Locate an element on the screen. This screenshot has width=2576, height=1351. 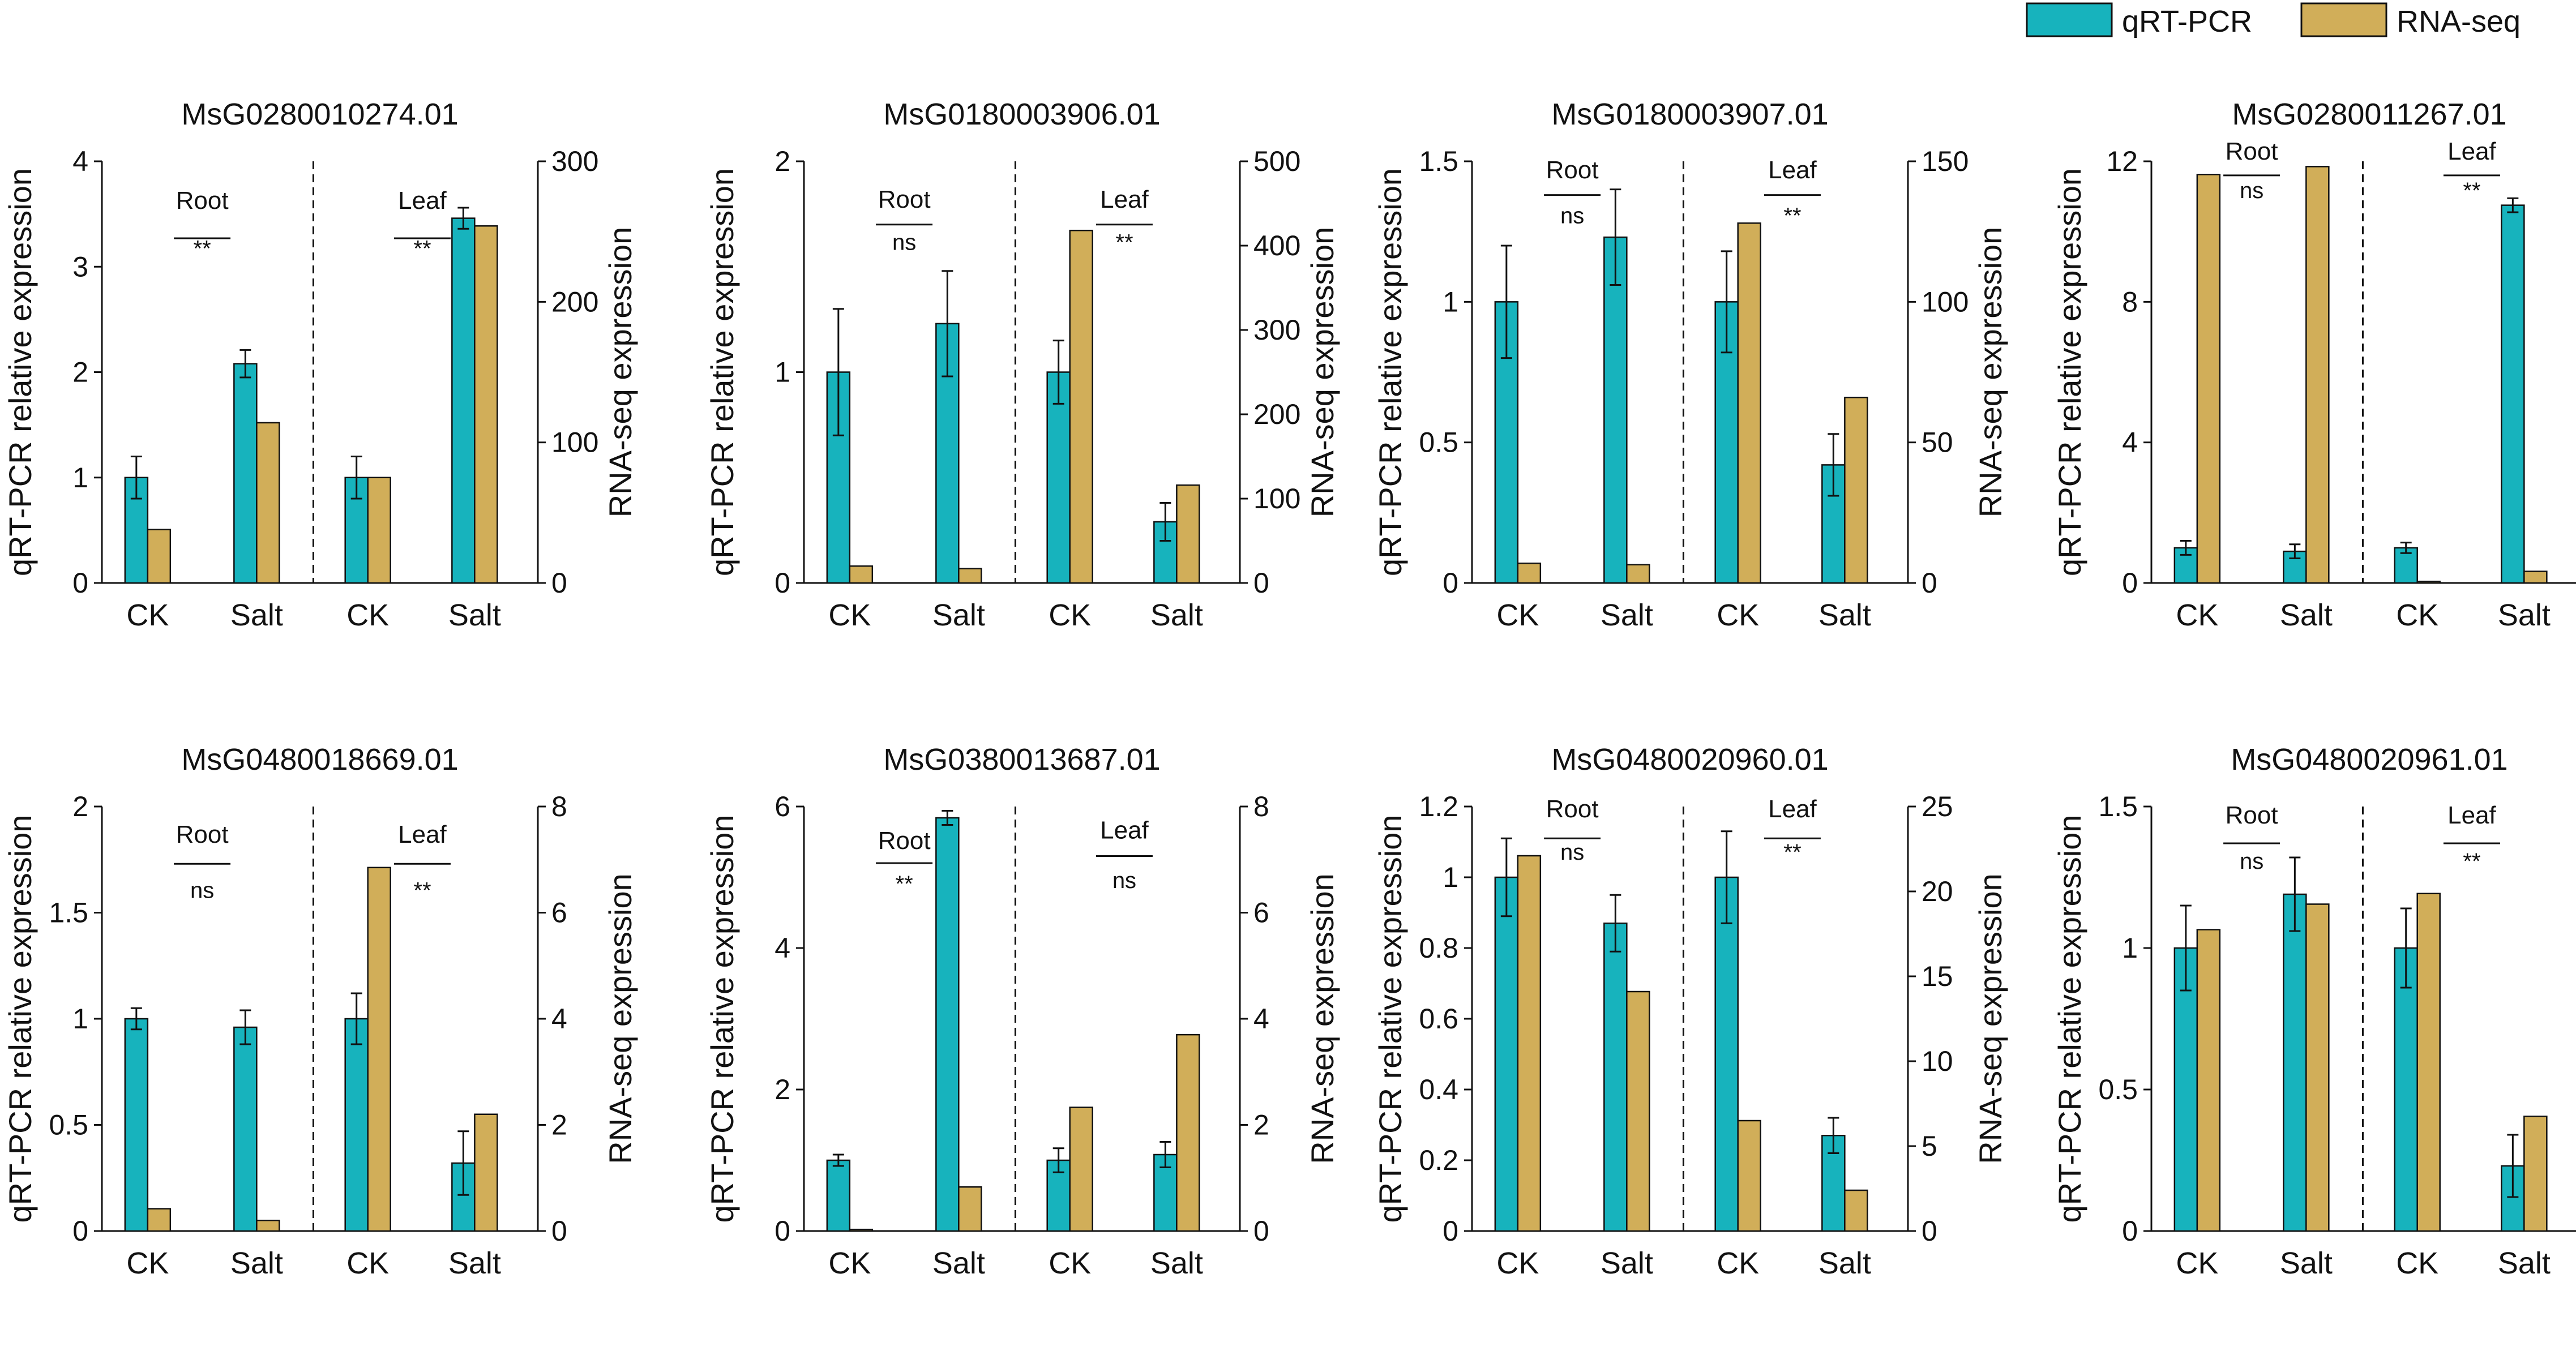
y-tick-label: 1.2 is located at coordinates (1438, 807).